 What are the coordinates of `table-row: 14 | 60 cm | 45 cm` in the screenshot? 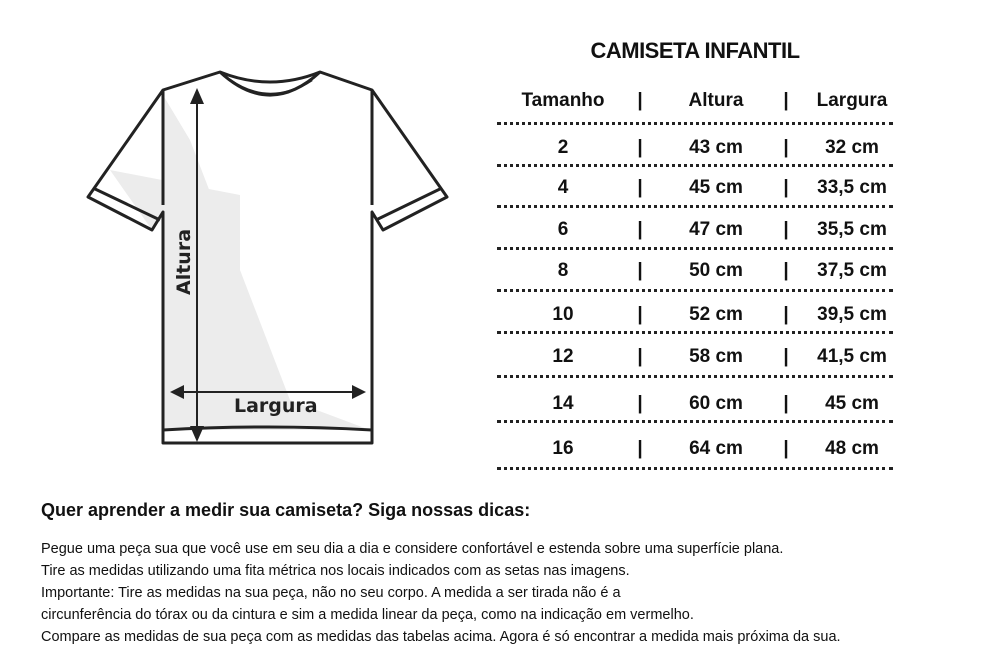 It's located at (695, 404).